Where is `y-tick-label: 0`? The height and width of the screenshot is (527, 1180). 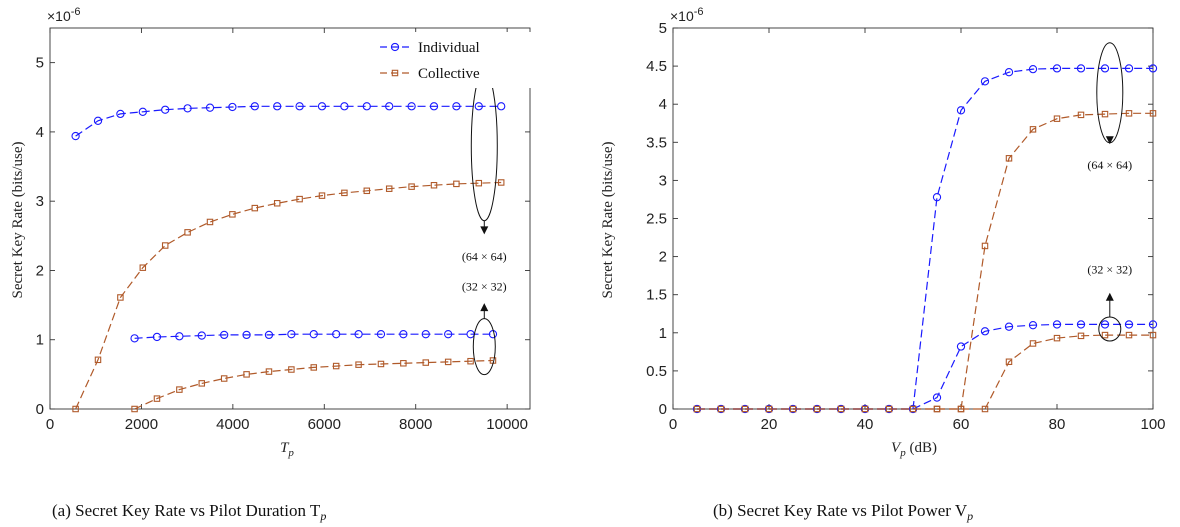 y-tick-label: 0 is located at coordinates (40, 409).